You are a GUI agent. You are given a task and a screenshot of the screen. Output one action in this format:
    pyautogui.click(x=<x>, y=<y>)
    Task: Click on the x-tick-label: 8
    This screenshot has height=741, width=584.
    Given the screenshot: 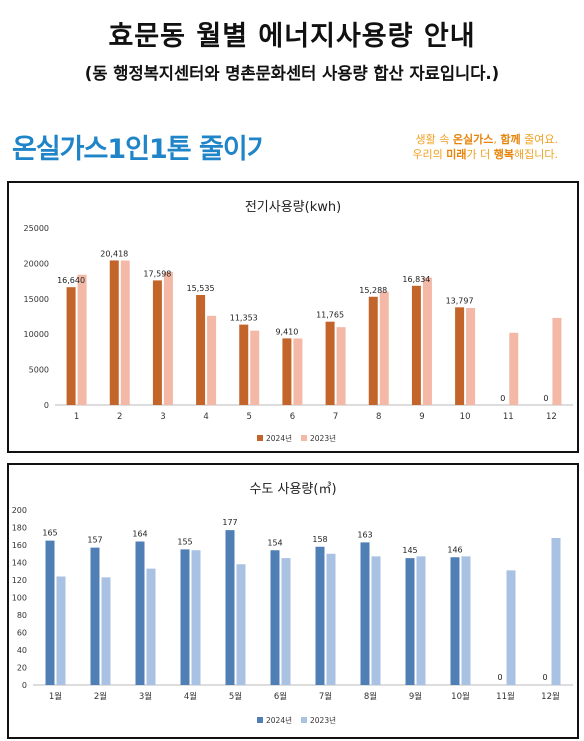 What is the action you would take?
    pyautogui.click(x=378, y=417)
    